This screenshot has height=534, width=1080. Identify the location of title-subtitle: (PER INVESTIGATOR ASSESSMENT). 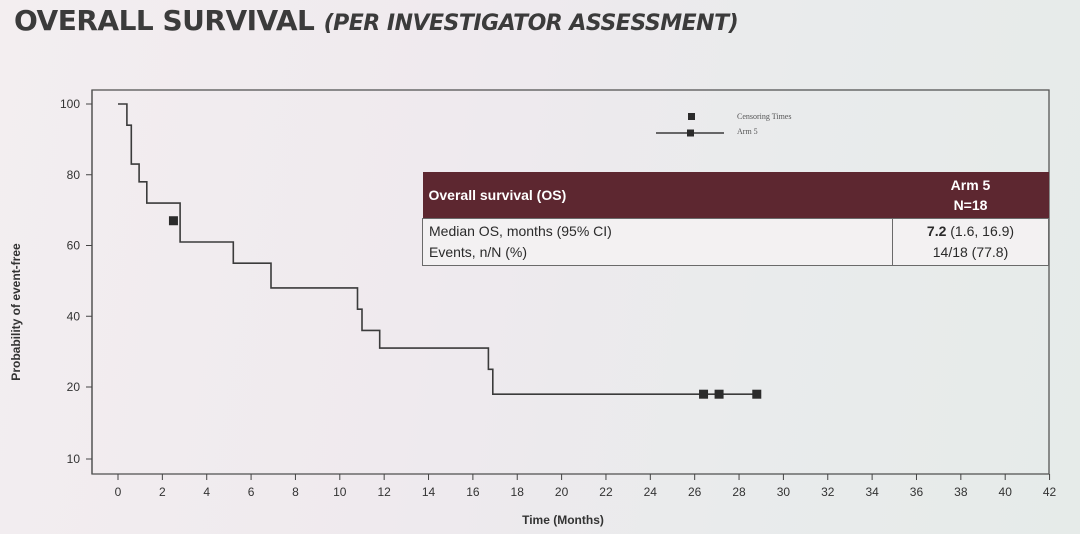
(531, 23).